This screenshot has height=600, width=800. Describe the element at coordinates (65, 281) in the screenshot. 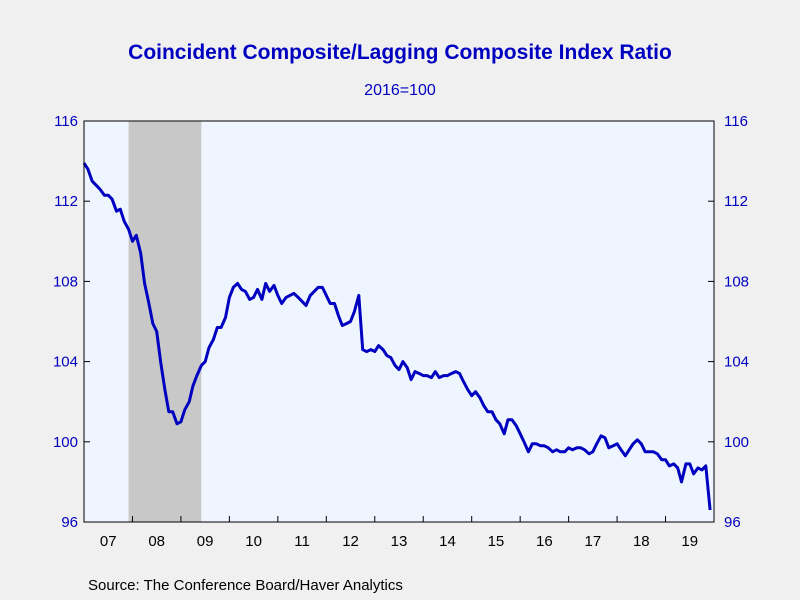

I see `y-tick-label-left: 108` at that location.